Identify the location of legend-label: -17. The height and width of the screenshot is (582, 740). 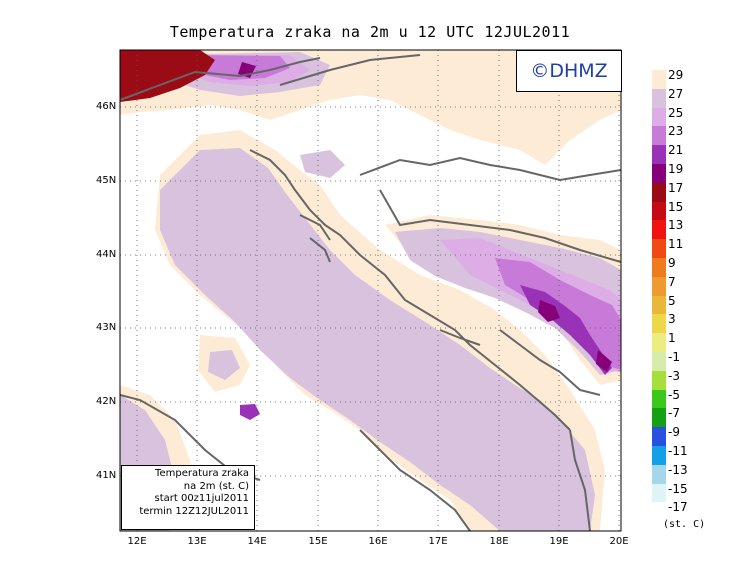
(678, 507).